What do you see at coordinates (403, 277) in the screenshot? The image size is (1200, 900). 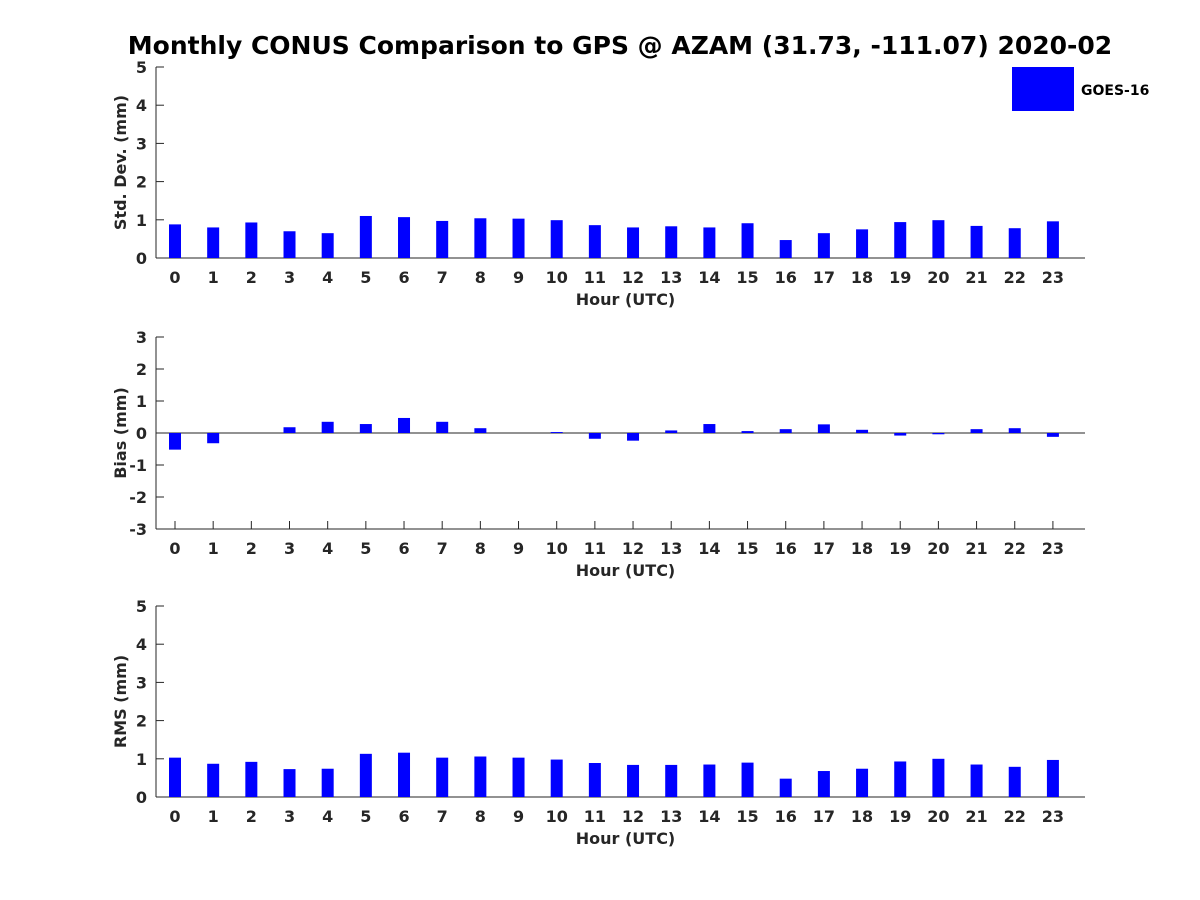 I see `x-tick-label: 6` at bounding box center [403, 277].